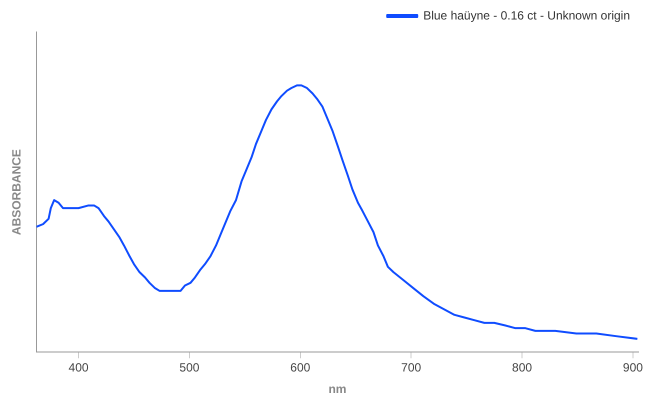 The image size is (646, 401). What do you see at coordinates (300, 367) in the screenshot?
I see `x-tick-label: 600` at bounding box center [300, 367].